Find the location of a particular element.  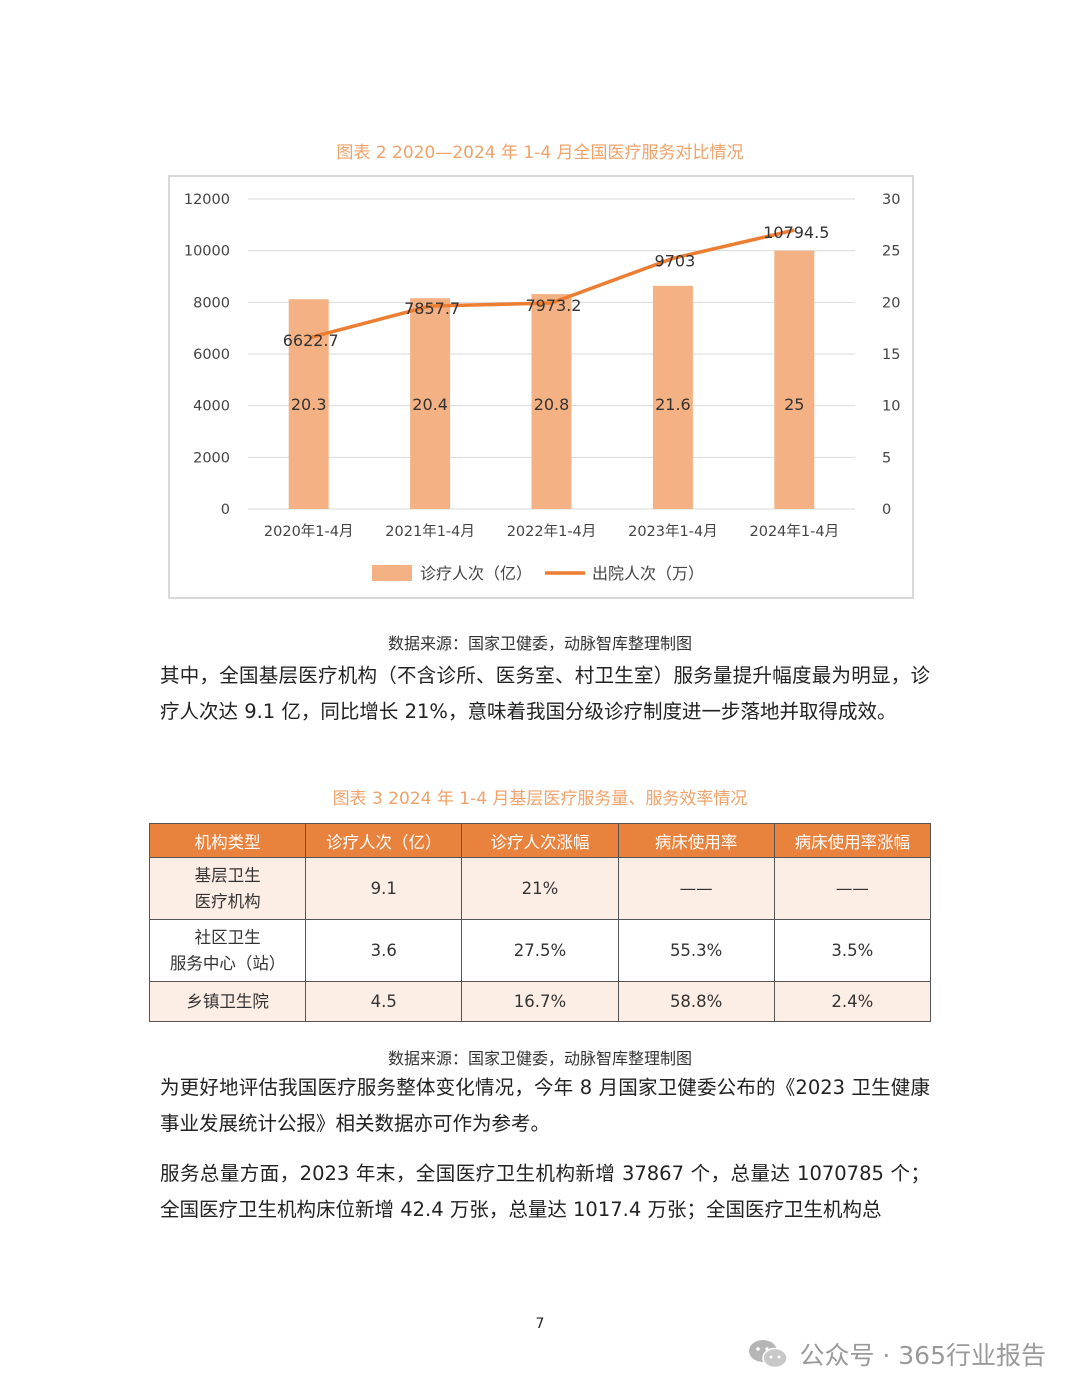

x-tick-label: 2021年1-4月 is located at coordinates (430, 531).